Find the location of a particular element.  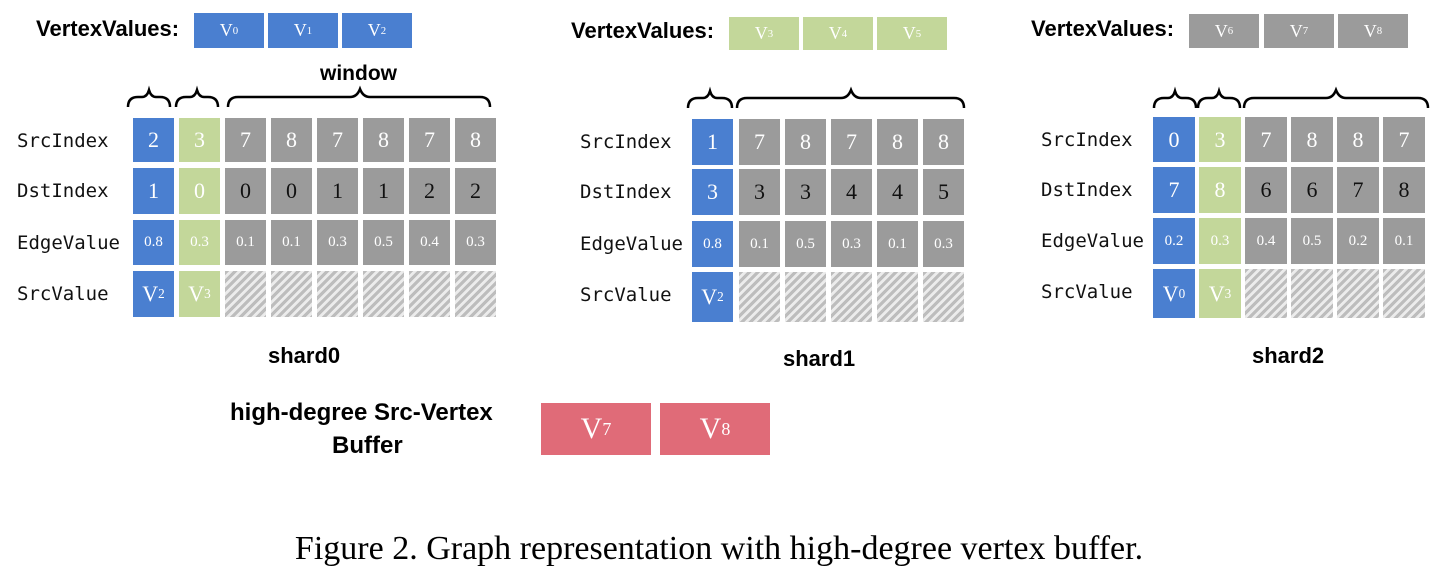

row-label-src-value-0: SrcValue is located at coordinates (63, 294).